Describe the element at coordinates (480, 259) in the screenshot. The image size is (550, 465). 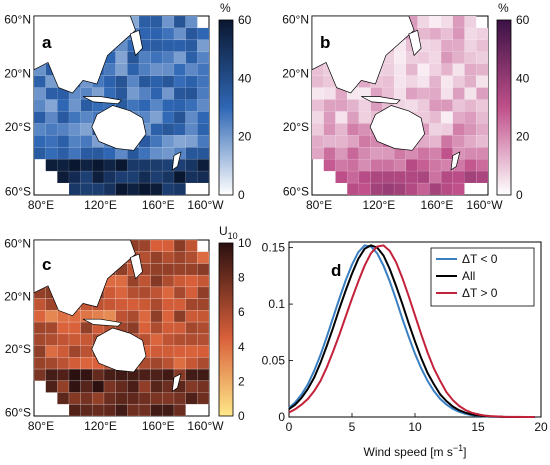
I see `legend-label-neg: ΔT < 0` at that location.